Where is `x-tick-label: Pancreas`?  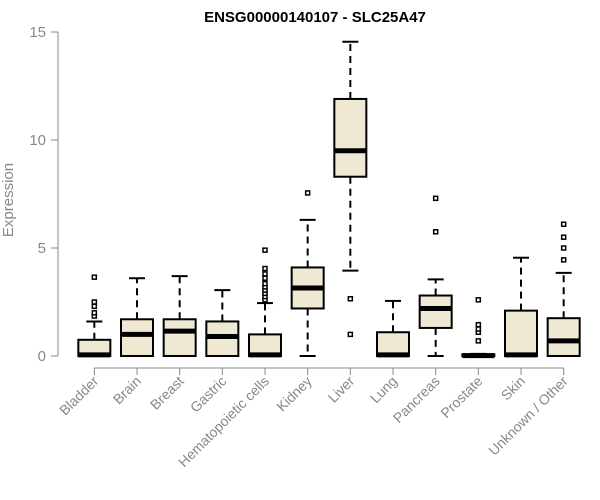
x-tick-label: Pancreas is located at coordinates (416, 399).